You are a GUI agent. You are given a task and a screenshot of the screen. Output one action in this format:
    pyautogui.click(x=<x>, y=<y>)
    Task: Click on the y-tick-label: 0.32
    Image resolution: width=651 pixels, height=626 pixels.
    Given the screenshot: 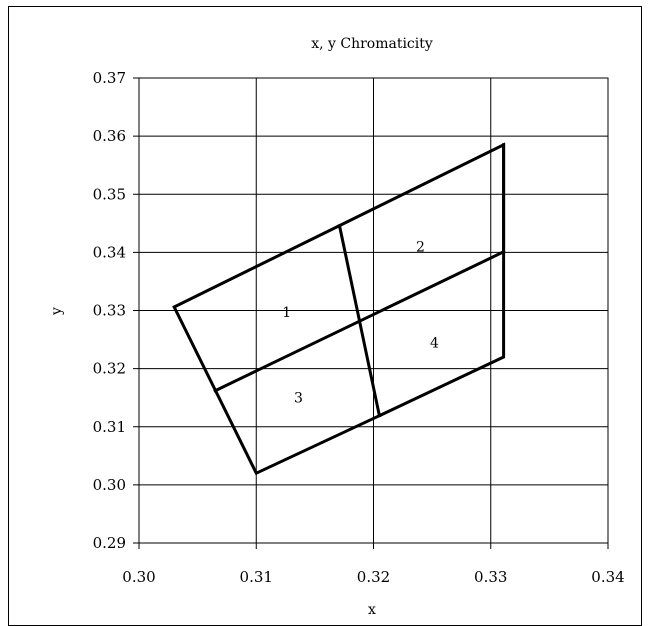 What is the action you would take?
    pyautogui.click(x=109, y=369)
    